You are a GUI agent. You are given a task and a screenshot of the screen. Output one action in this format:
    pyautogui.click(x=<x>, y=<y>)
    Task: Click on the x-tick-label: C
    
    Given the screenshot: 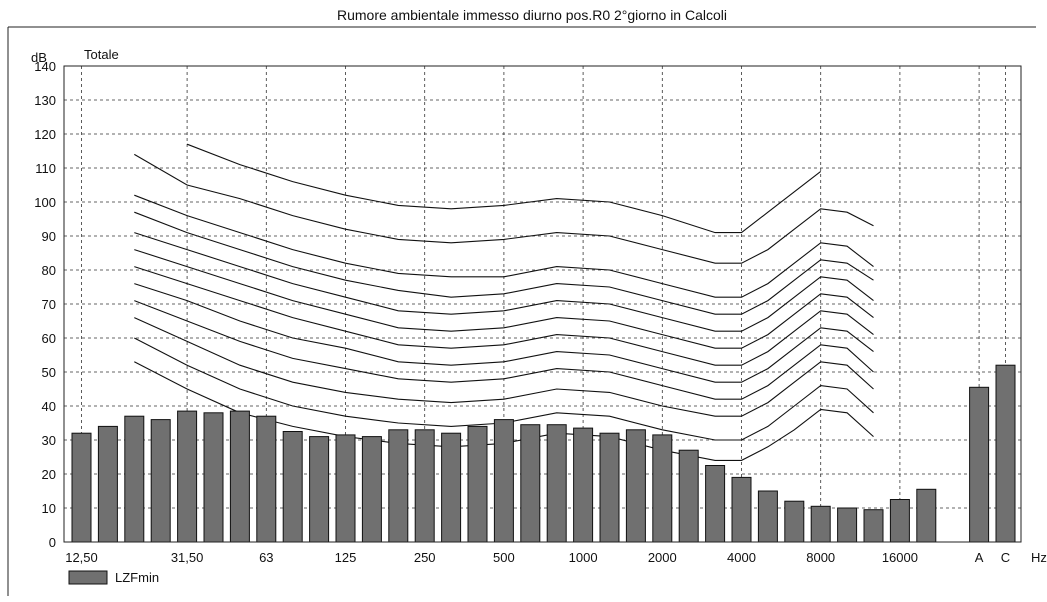 What is the action you would take?
    pyautogui.click(x=1005, y=557)
    